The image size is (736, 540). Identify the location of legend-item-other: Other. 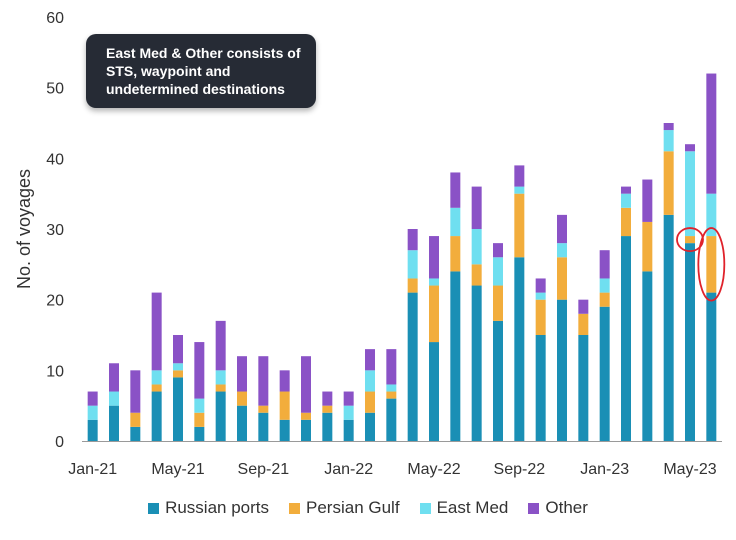
(558, 508).